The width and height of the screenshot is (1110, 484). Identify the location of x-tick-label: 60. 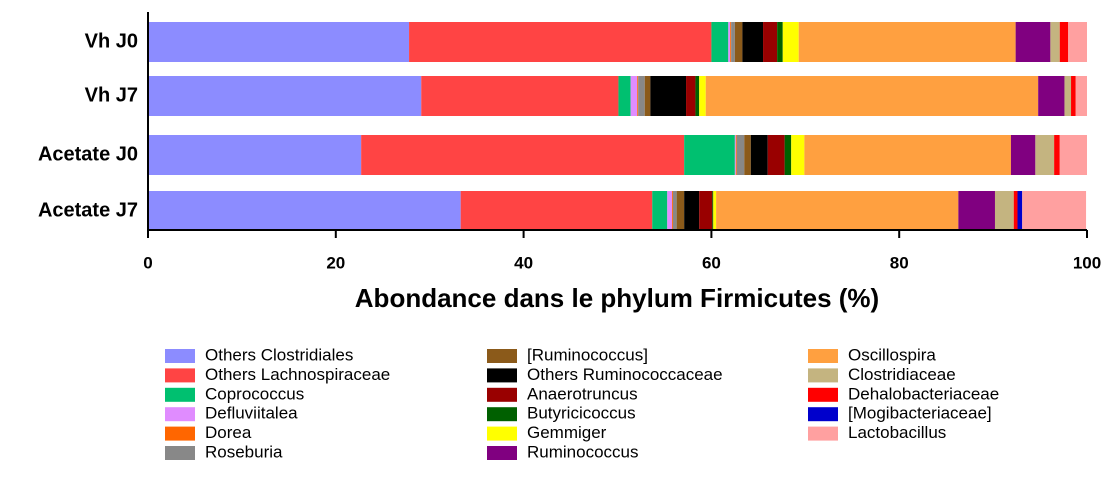
(711, 262).